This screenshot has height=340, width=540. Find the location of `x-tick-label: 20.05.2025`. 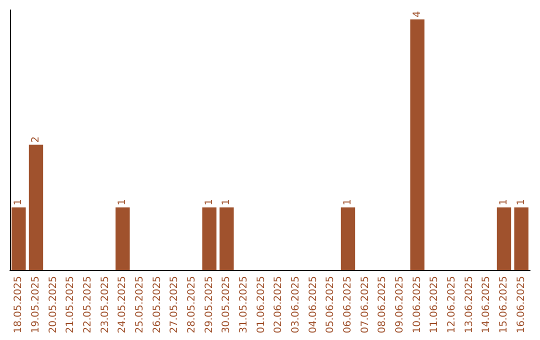

x-tick-label: 20.05.2025 is located at coordinates (53, 305).